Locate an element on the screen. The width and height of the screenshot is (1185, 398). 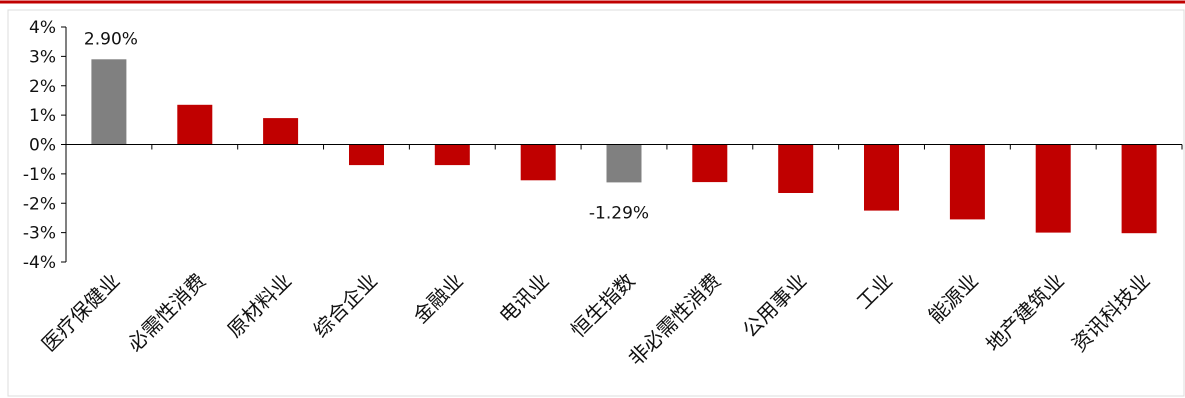
x-tick-label-cat-3: 综合企业 is located at coordinates (345, 306).